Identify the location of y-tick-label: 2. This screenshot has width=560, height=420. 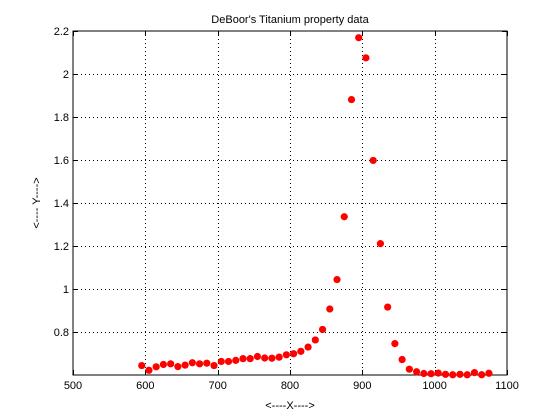
(66, 75).